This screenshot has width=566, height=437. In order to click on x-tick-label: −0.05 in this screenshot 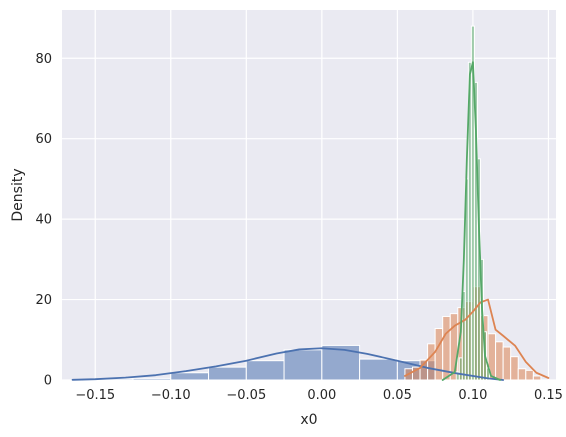, I will do `click(246, 395)`.